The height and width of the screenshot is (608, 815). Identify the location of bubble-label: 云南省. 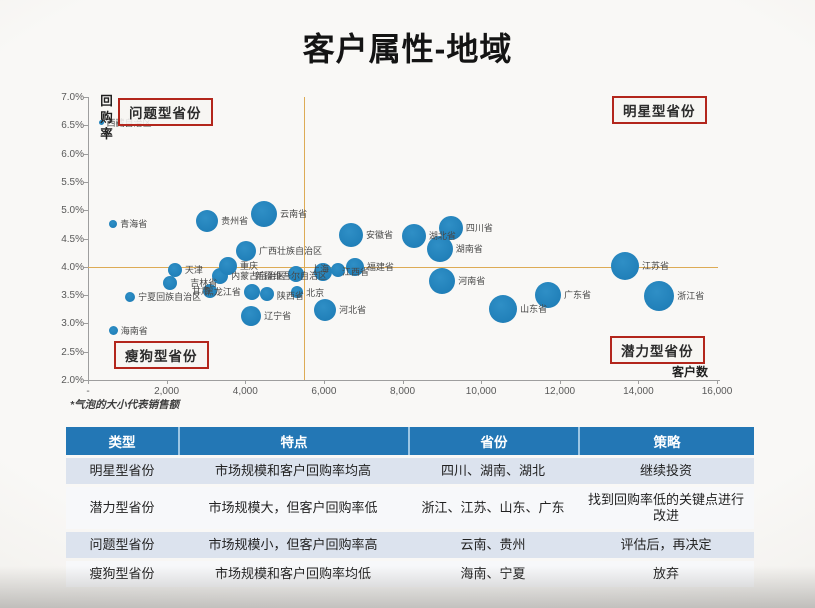
(294, 214).